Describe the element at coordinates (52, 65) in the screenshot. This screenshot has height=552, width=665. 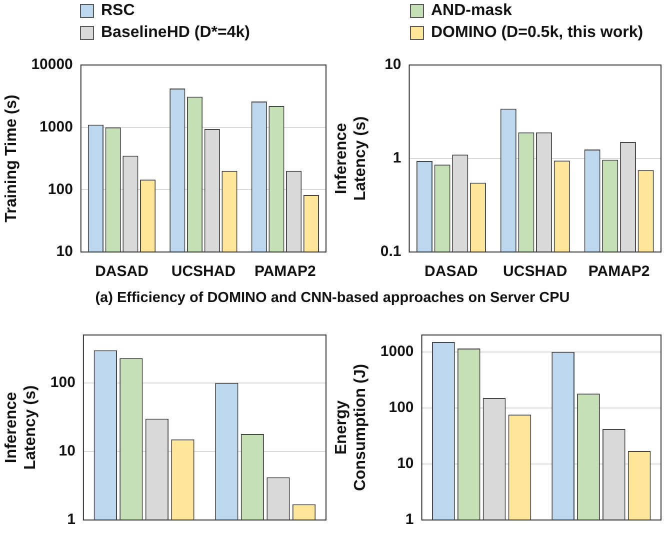
I see `y-tick-label: 10000` at that location.